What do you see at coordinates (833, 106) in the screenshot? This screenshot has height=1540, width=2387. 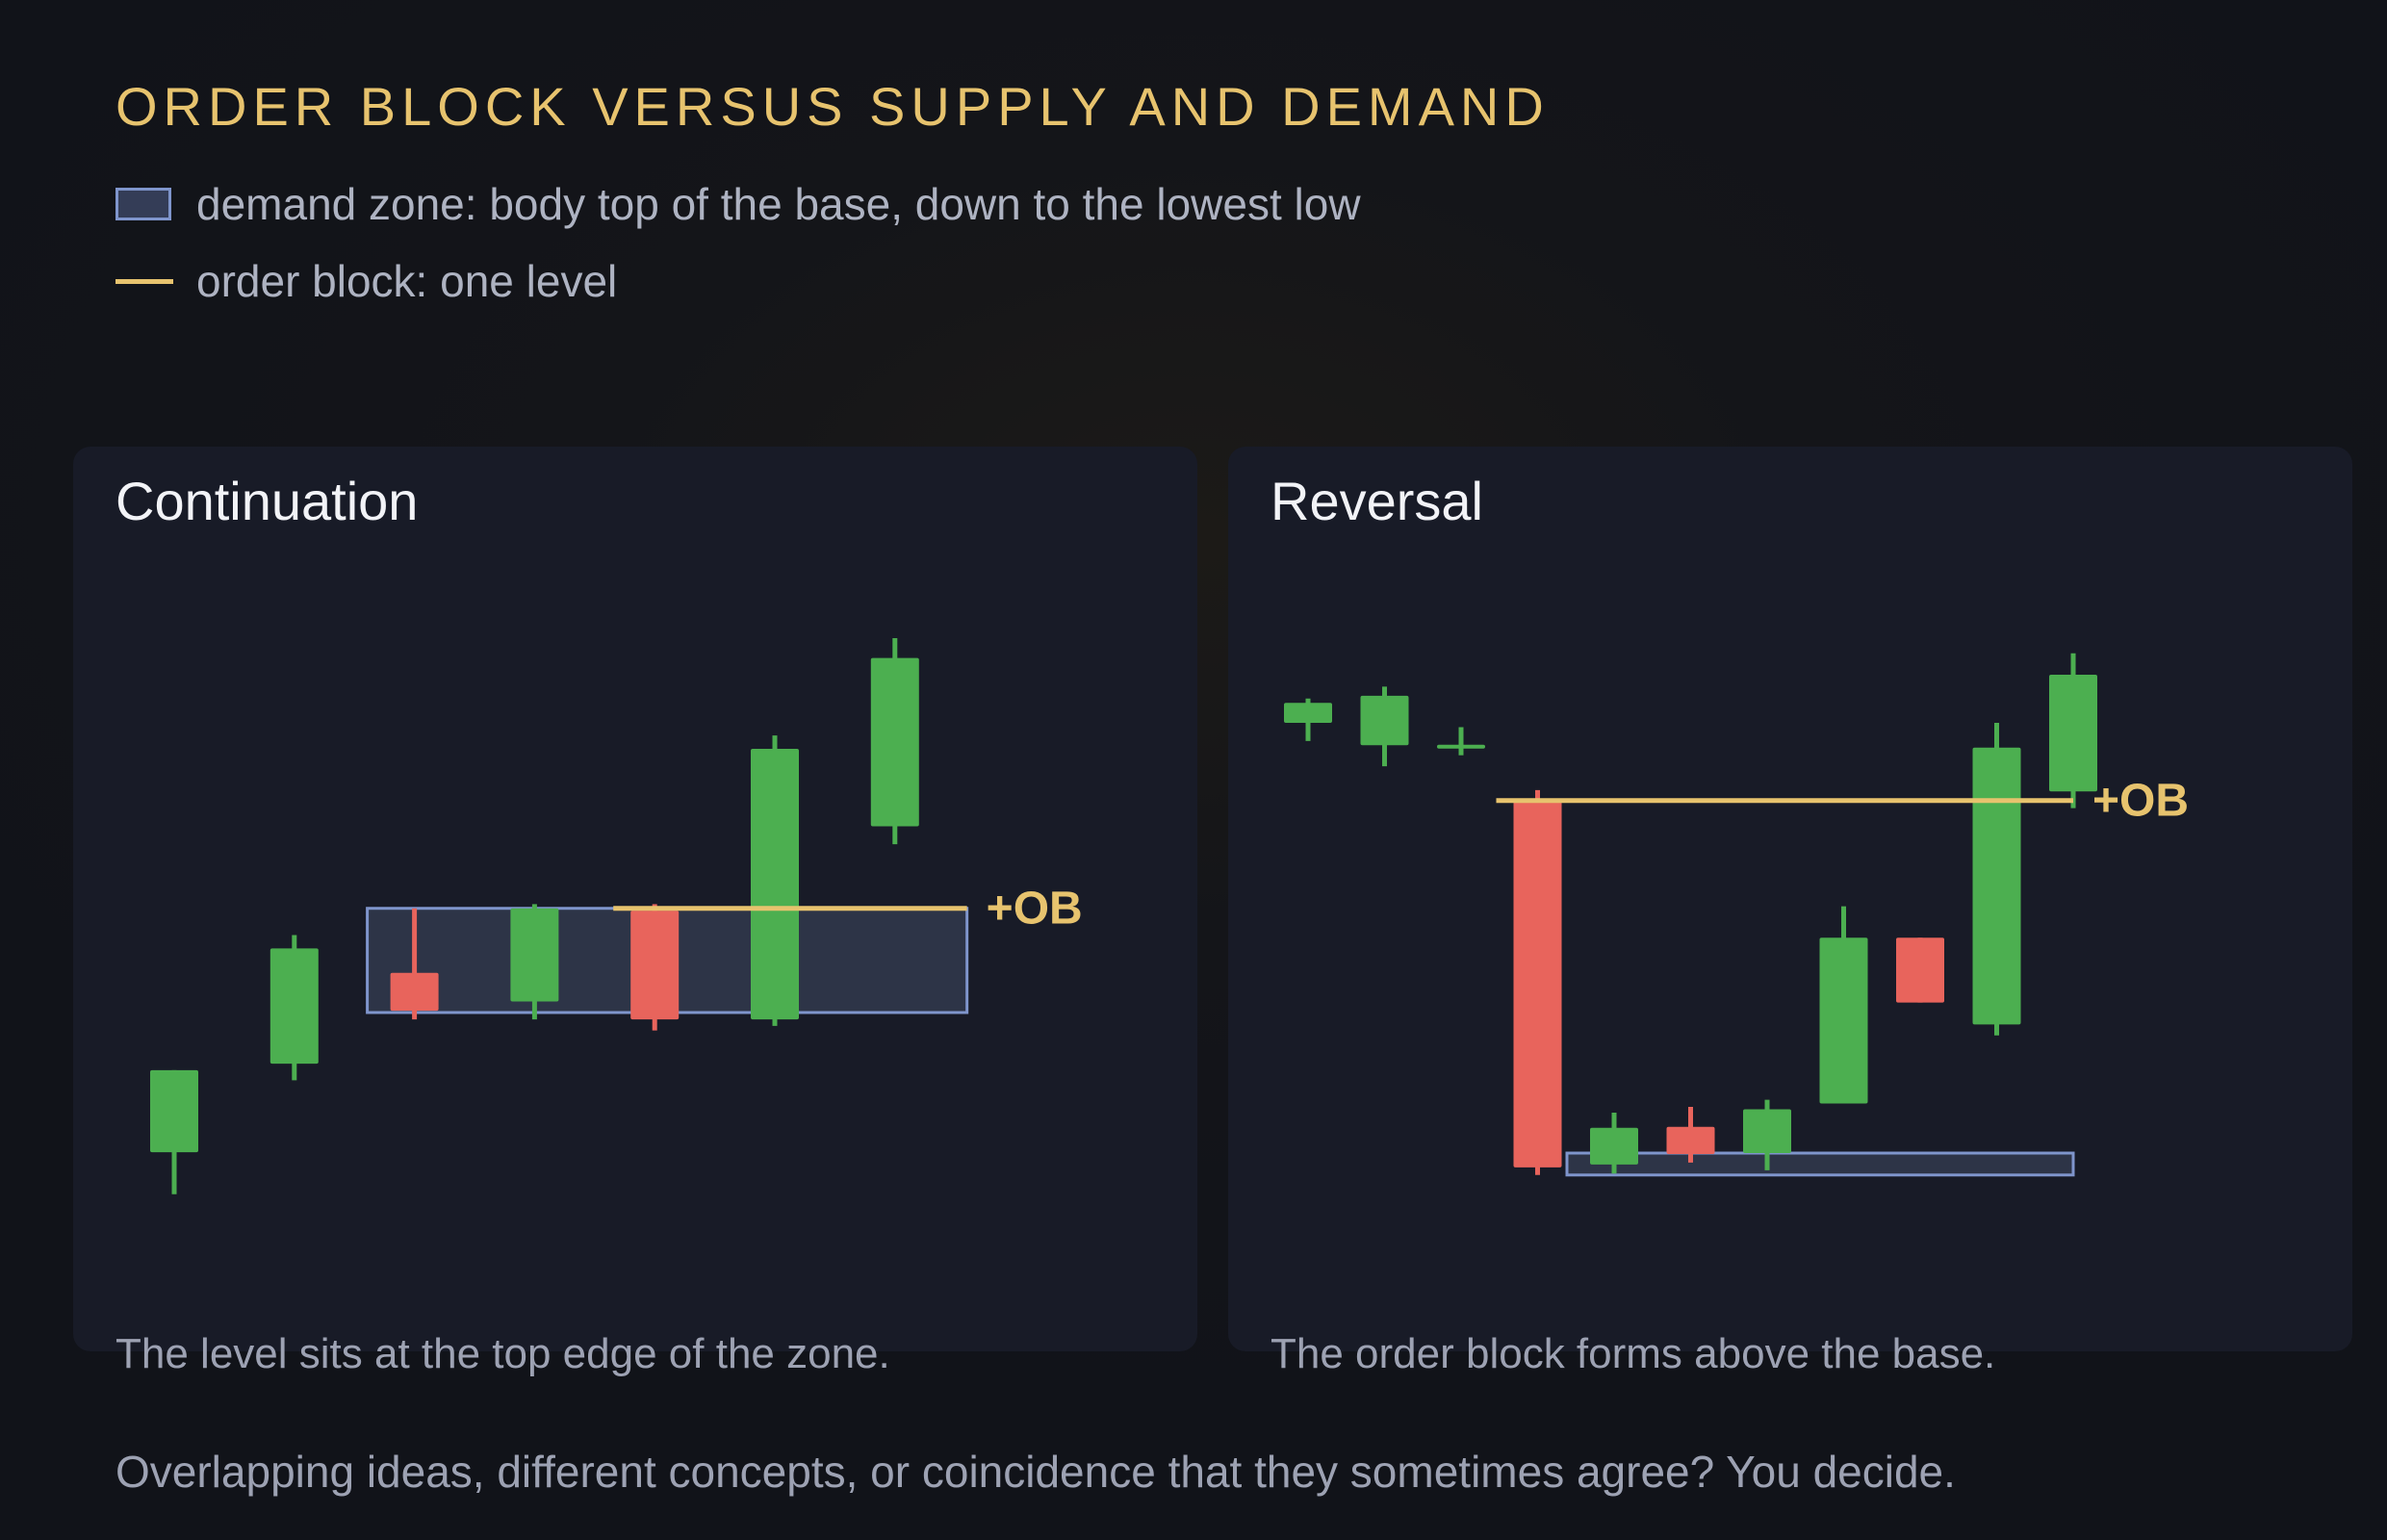 I see `page-title: ORDER BLOCK VERSUS SUPPLY AND DEMAND` at bounding box center [833, 106].